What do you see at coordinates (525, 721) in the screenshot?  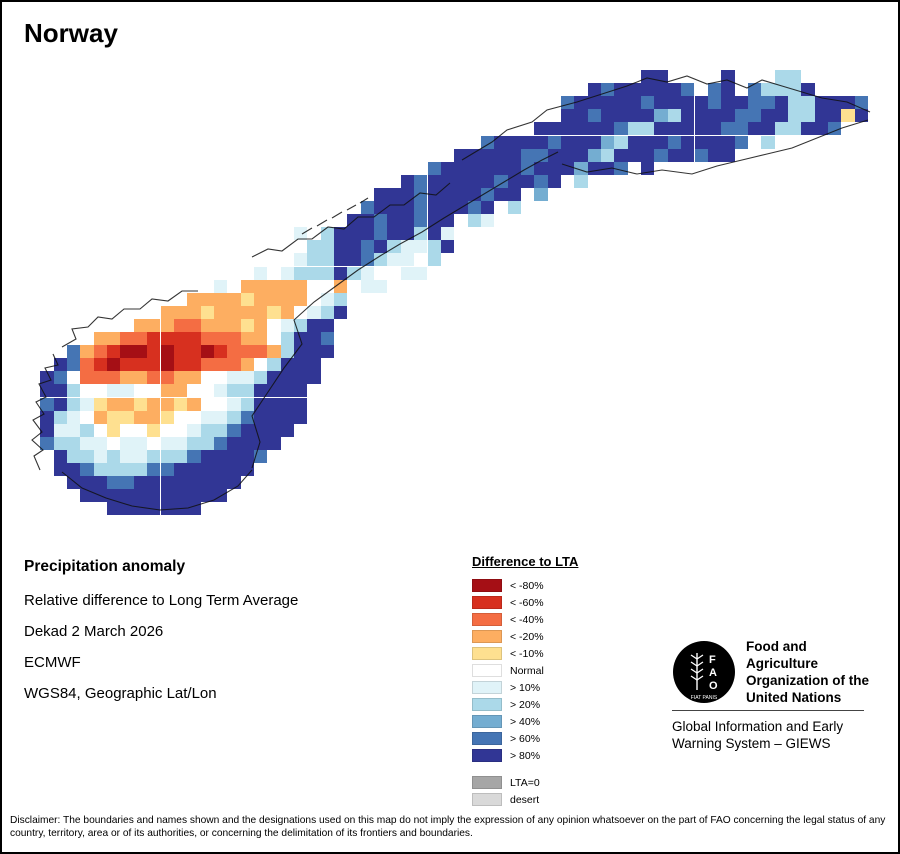 I see `legend-item: > 40%` at bounding box center [525, 721].